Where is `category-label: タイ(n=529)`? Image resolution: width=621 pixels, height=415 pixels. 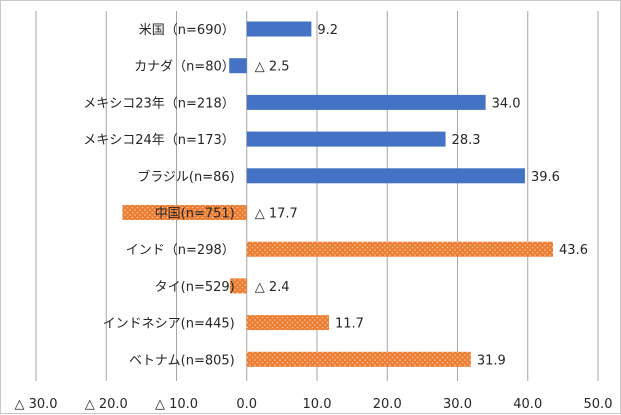 category-label: タイ(n=529) is located at coordinates (195, 287).